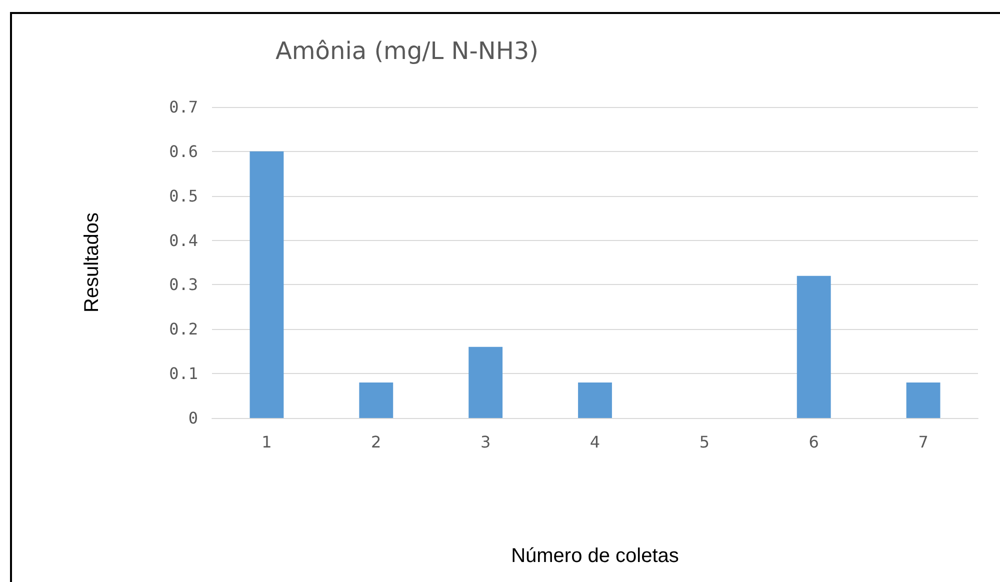 This screenshot has width=1000, height=582. I want to click on y-tick-label: 0.6, so click(183, 151).